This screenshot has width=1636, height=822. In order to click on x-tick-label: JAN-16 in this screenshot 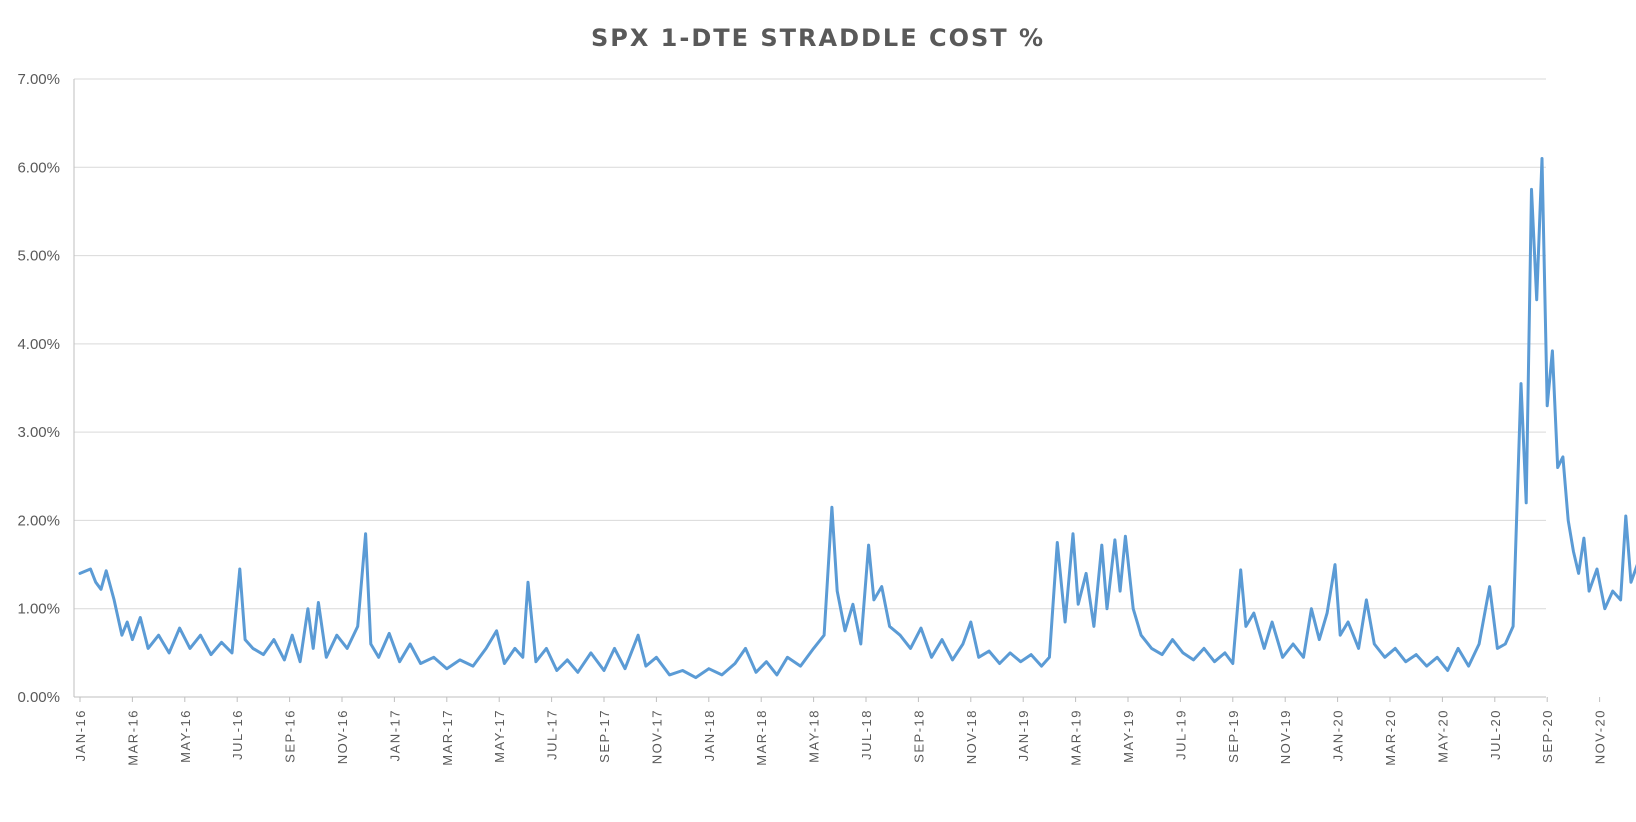, I will do `click(80, 735)`.